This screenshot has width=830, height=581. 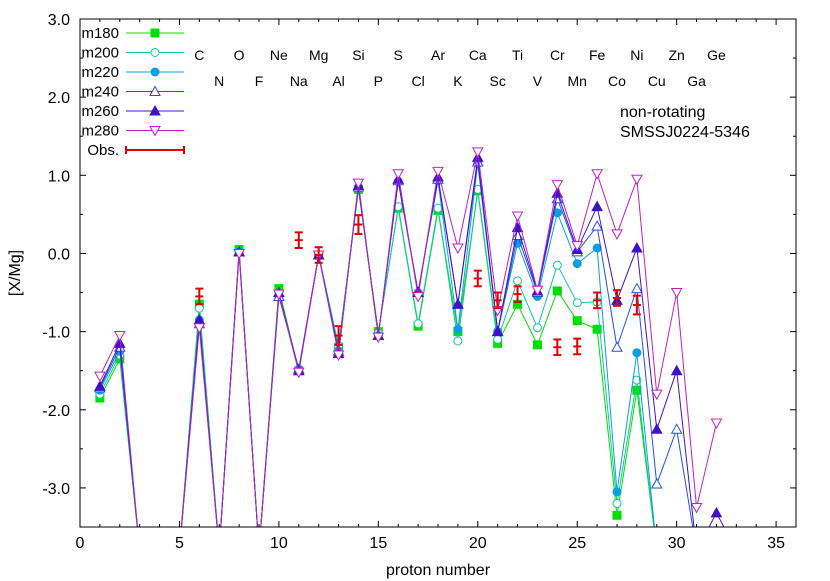 I want to click on legend-entry-m200: m200, so click(x=132, y=53).